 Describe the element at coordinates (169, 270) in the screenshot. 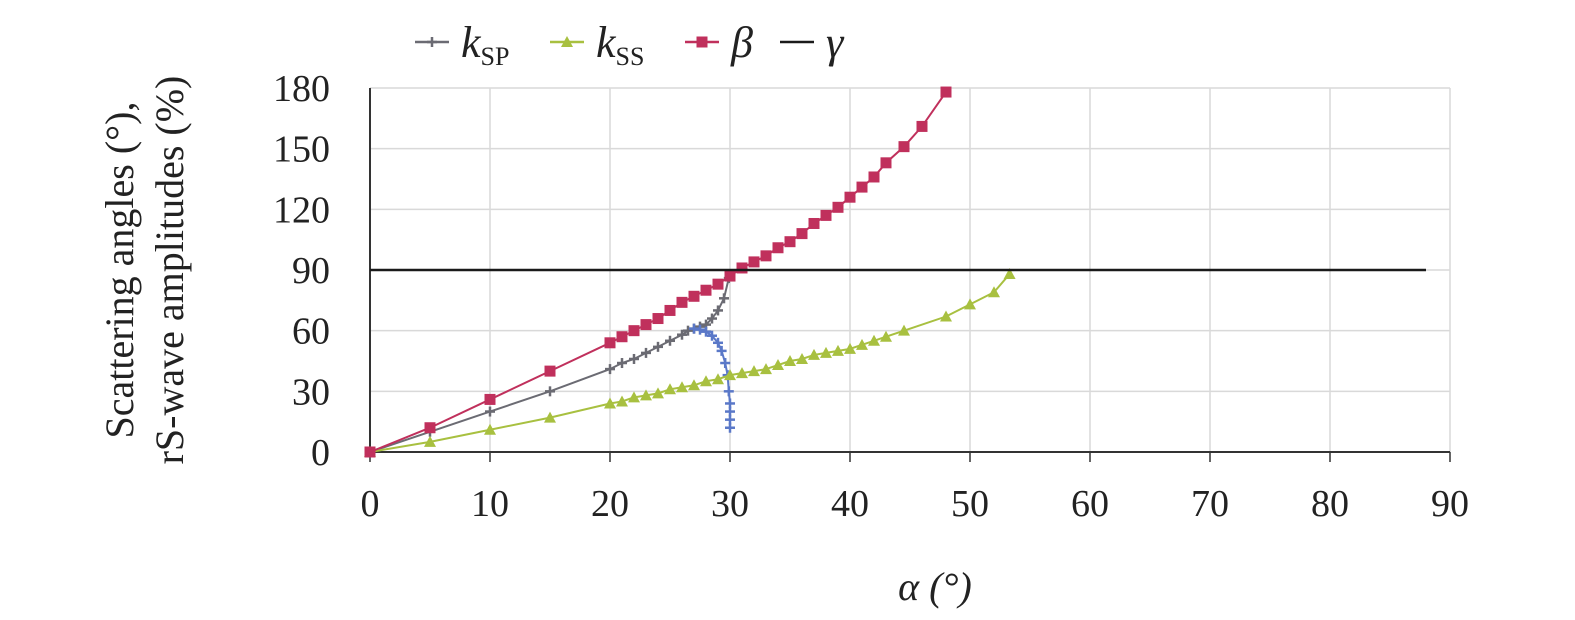

I see `y-axis-title-line2: rS-wave amplitudes (%)` at that location.